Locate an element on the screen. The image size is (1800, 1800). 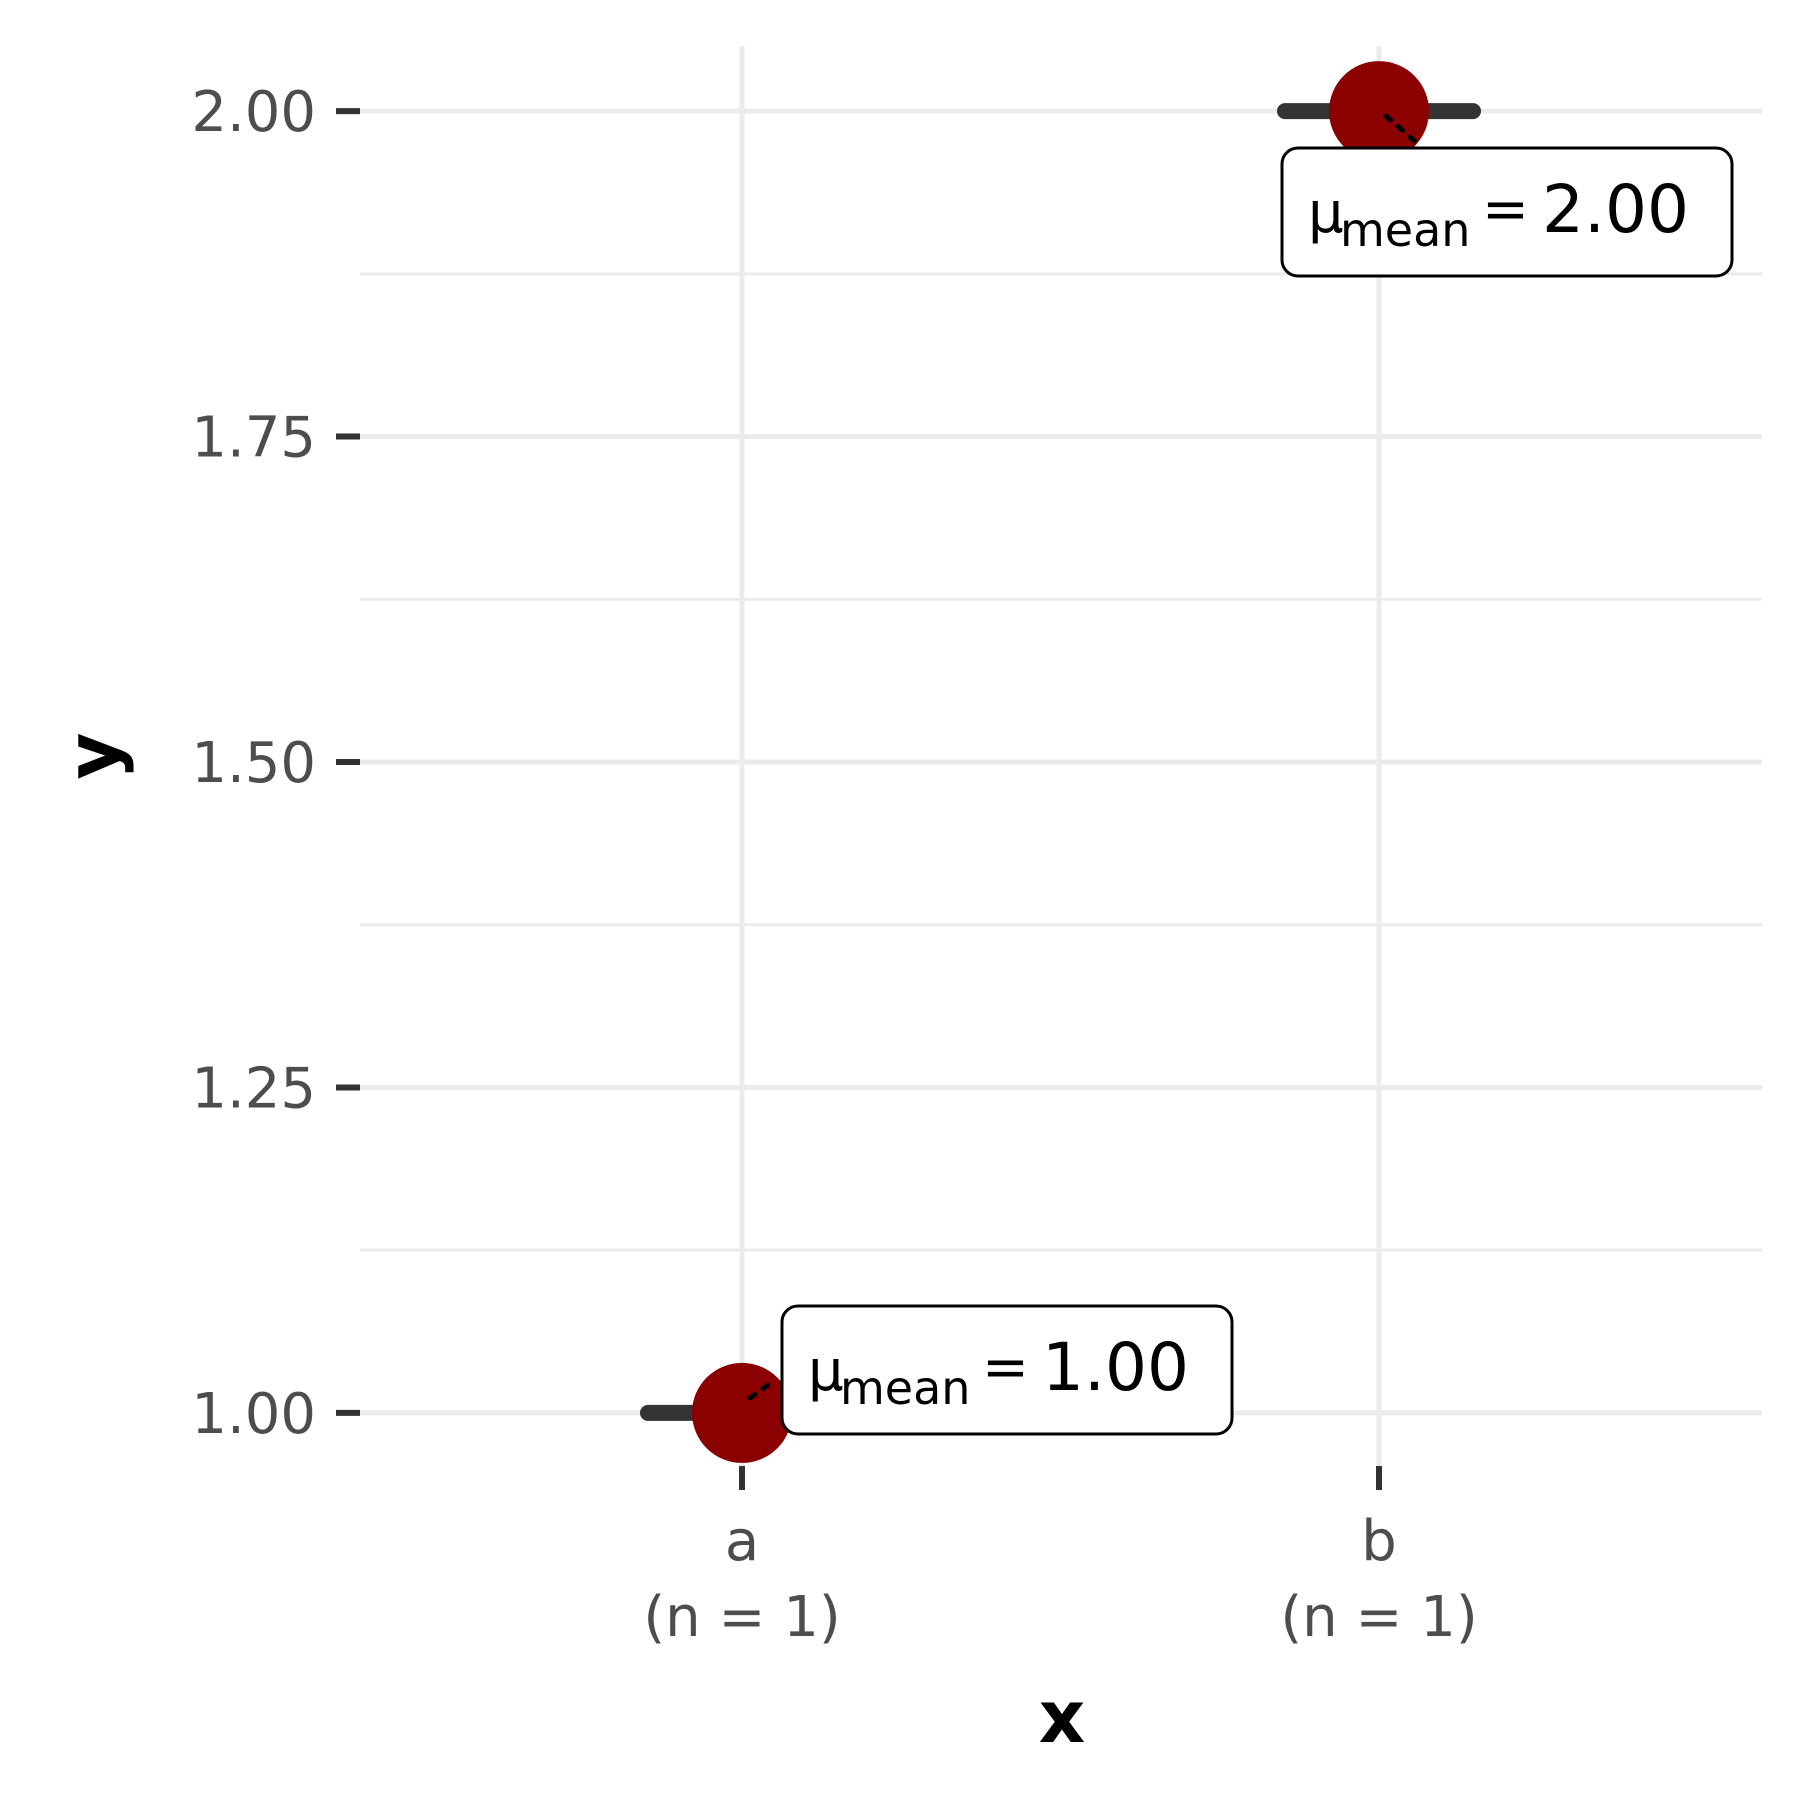
y-axis-title: y is located at coordinates (93, 756).